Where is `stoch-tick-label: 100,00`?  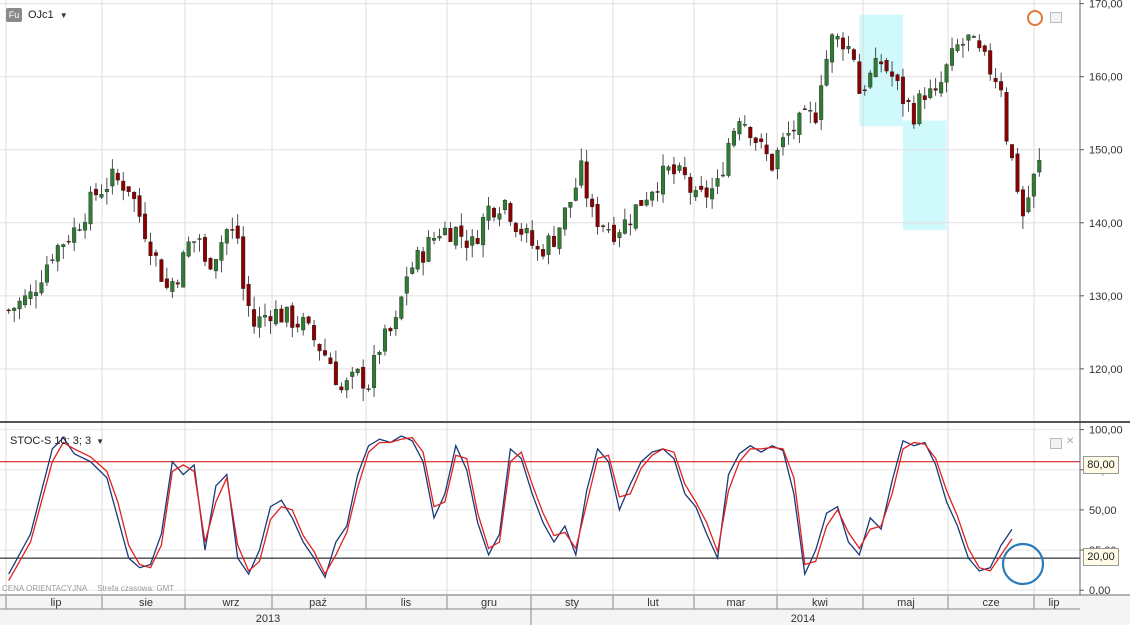
stoch-tick-label: 100,00 is located at coordinates (1106, 431).